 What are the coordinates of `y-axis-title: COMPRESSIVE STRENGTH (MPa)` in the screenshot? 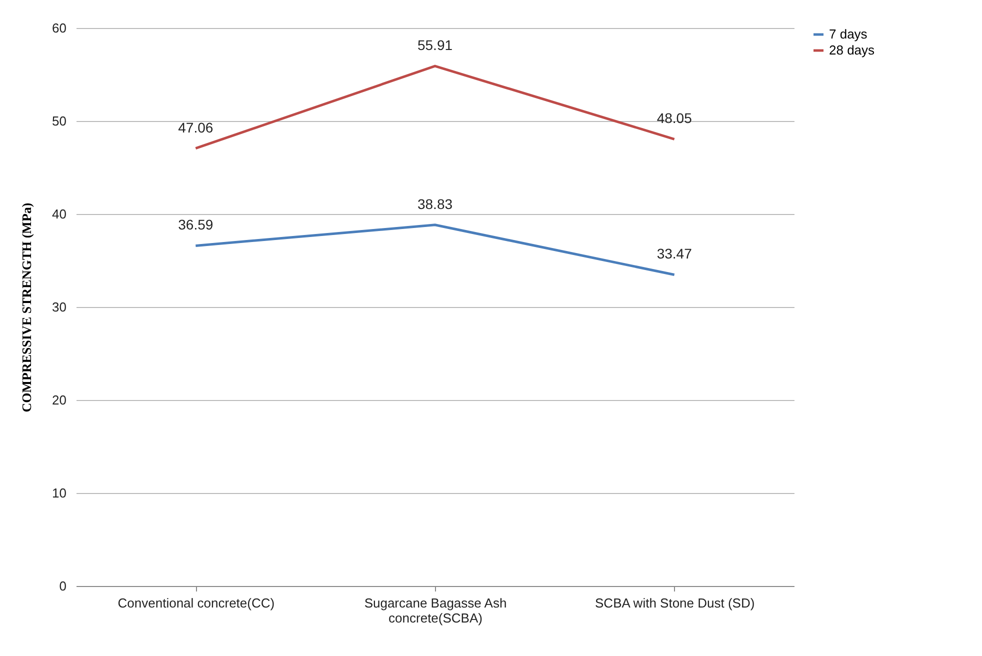 It's located at (26, 307).